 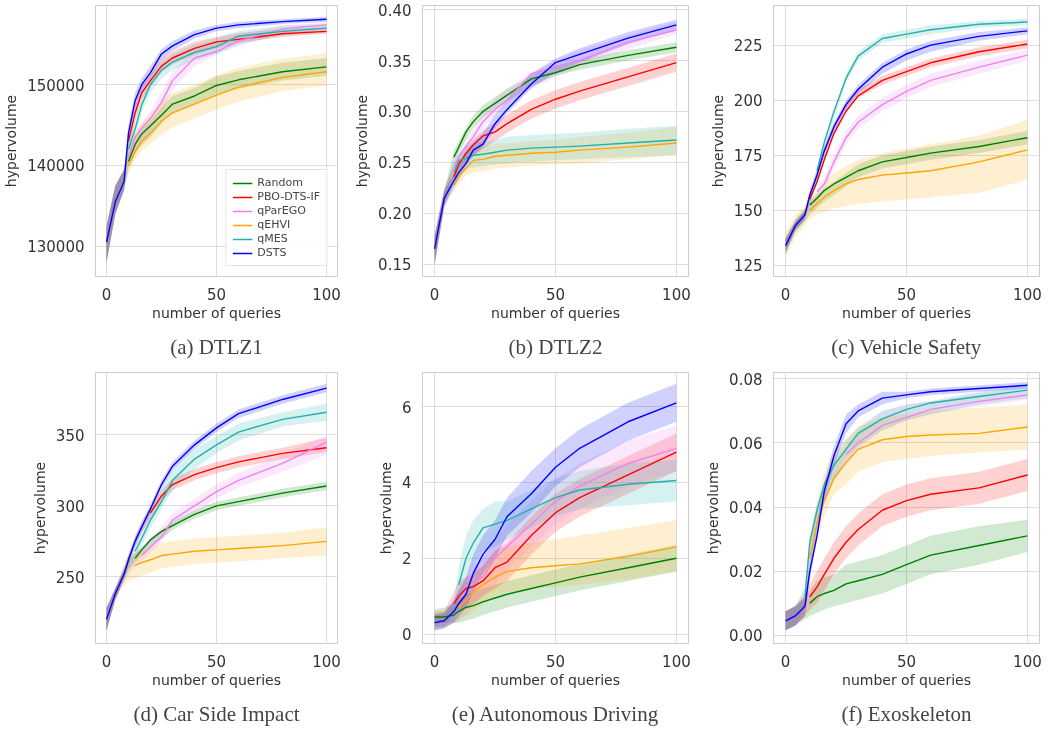 What do you see at coordinates (395, 10) in the screenshot?
I see `y-tick-label: 0.40` at bounding box center [395, 10].